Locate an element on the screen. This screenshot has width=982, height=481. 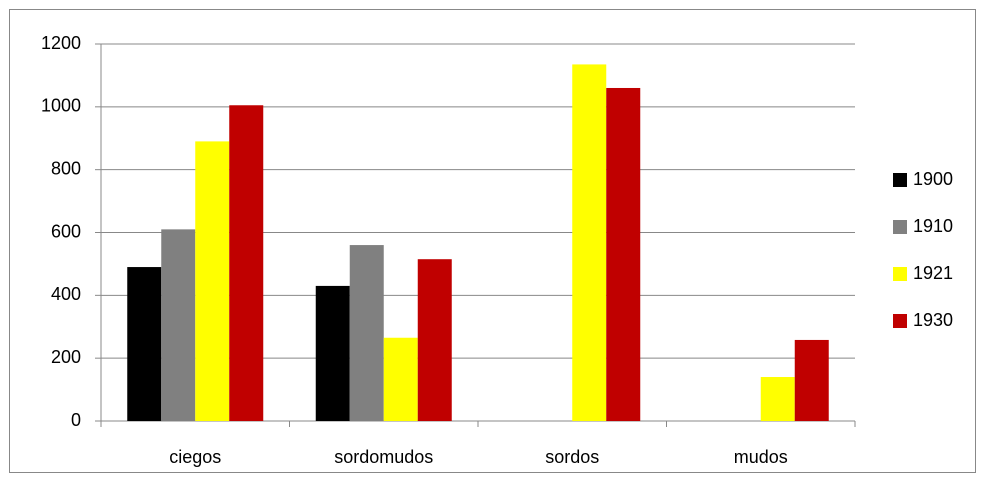
legend-label: 1921 is located at coordinates (933, 273).